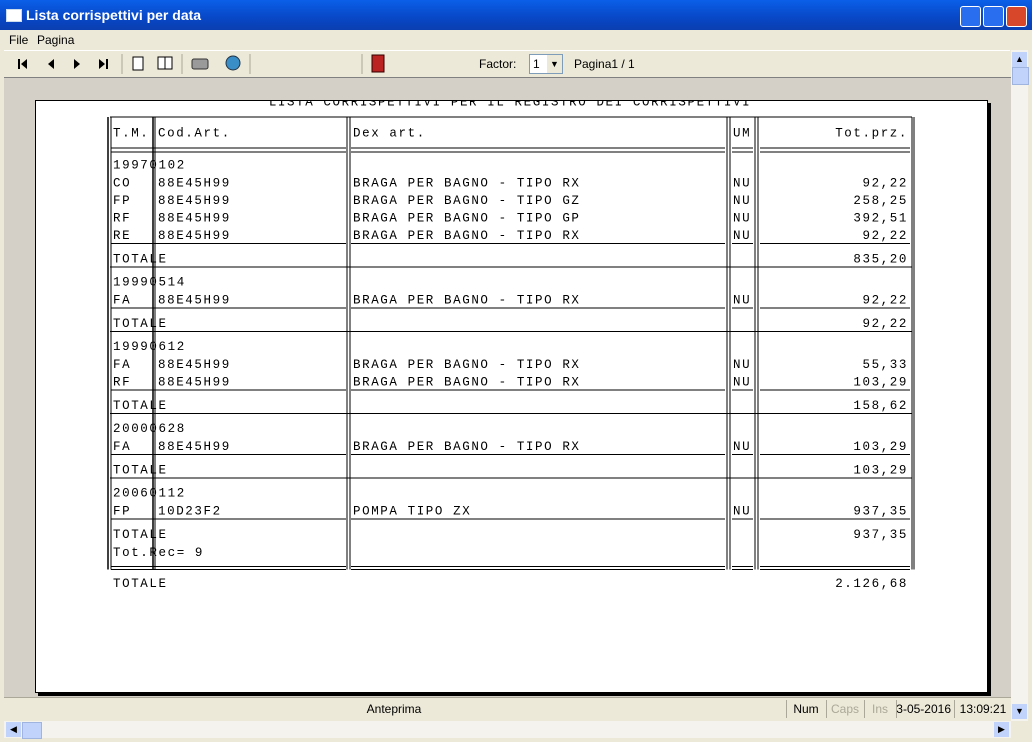  What do you see at coordinates (122, 236) in the screenshot?
I see `cell: RE` at bounding box center [122, 236].